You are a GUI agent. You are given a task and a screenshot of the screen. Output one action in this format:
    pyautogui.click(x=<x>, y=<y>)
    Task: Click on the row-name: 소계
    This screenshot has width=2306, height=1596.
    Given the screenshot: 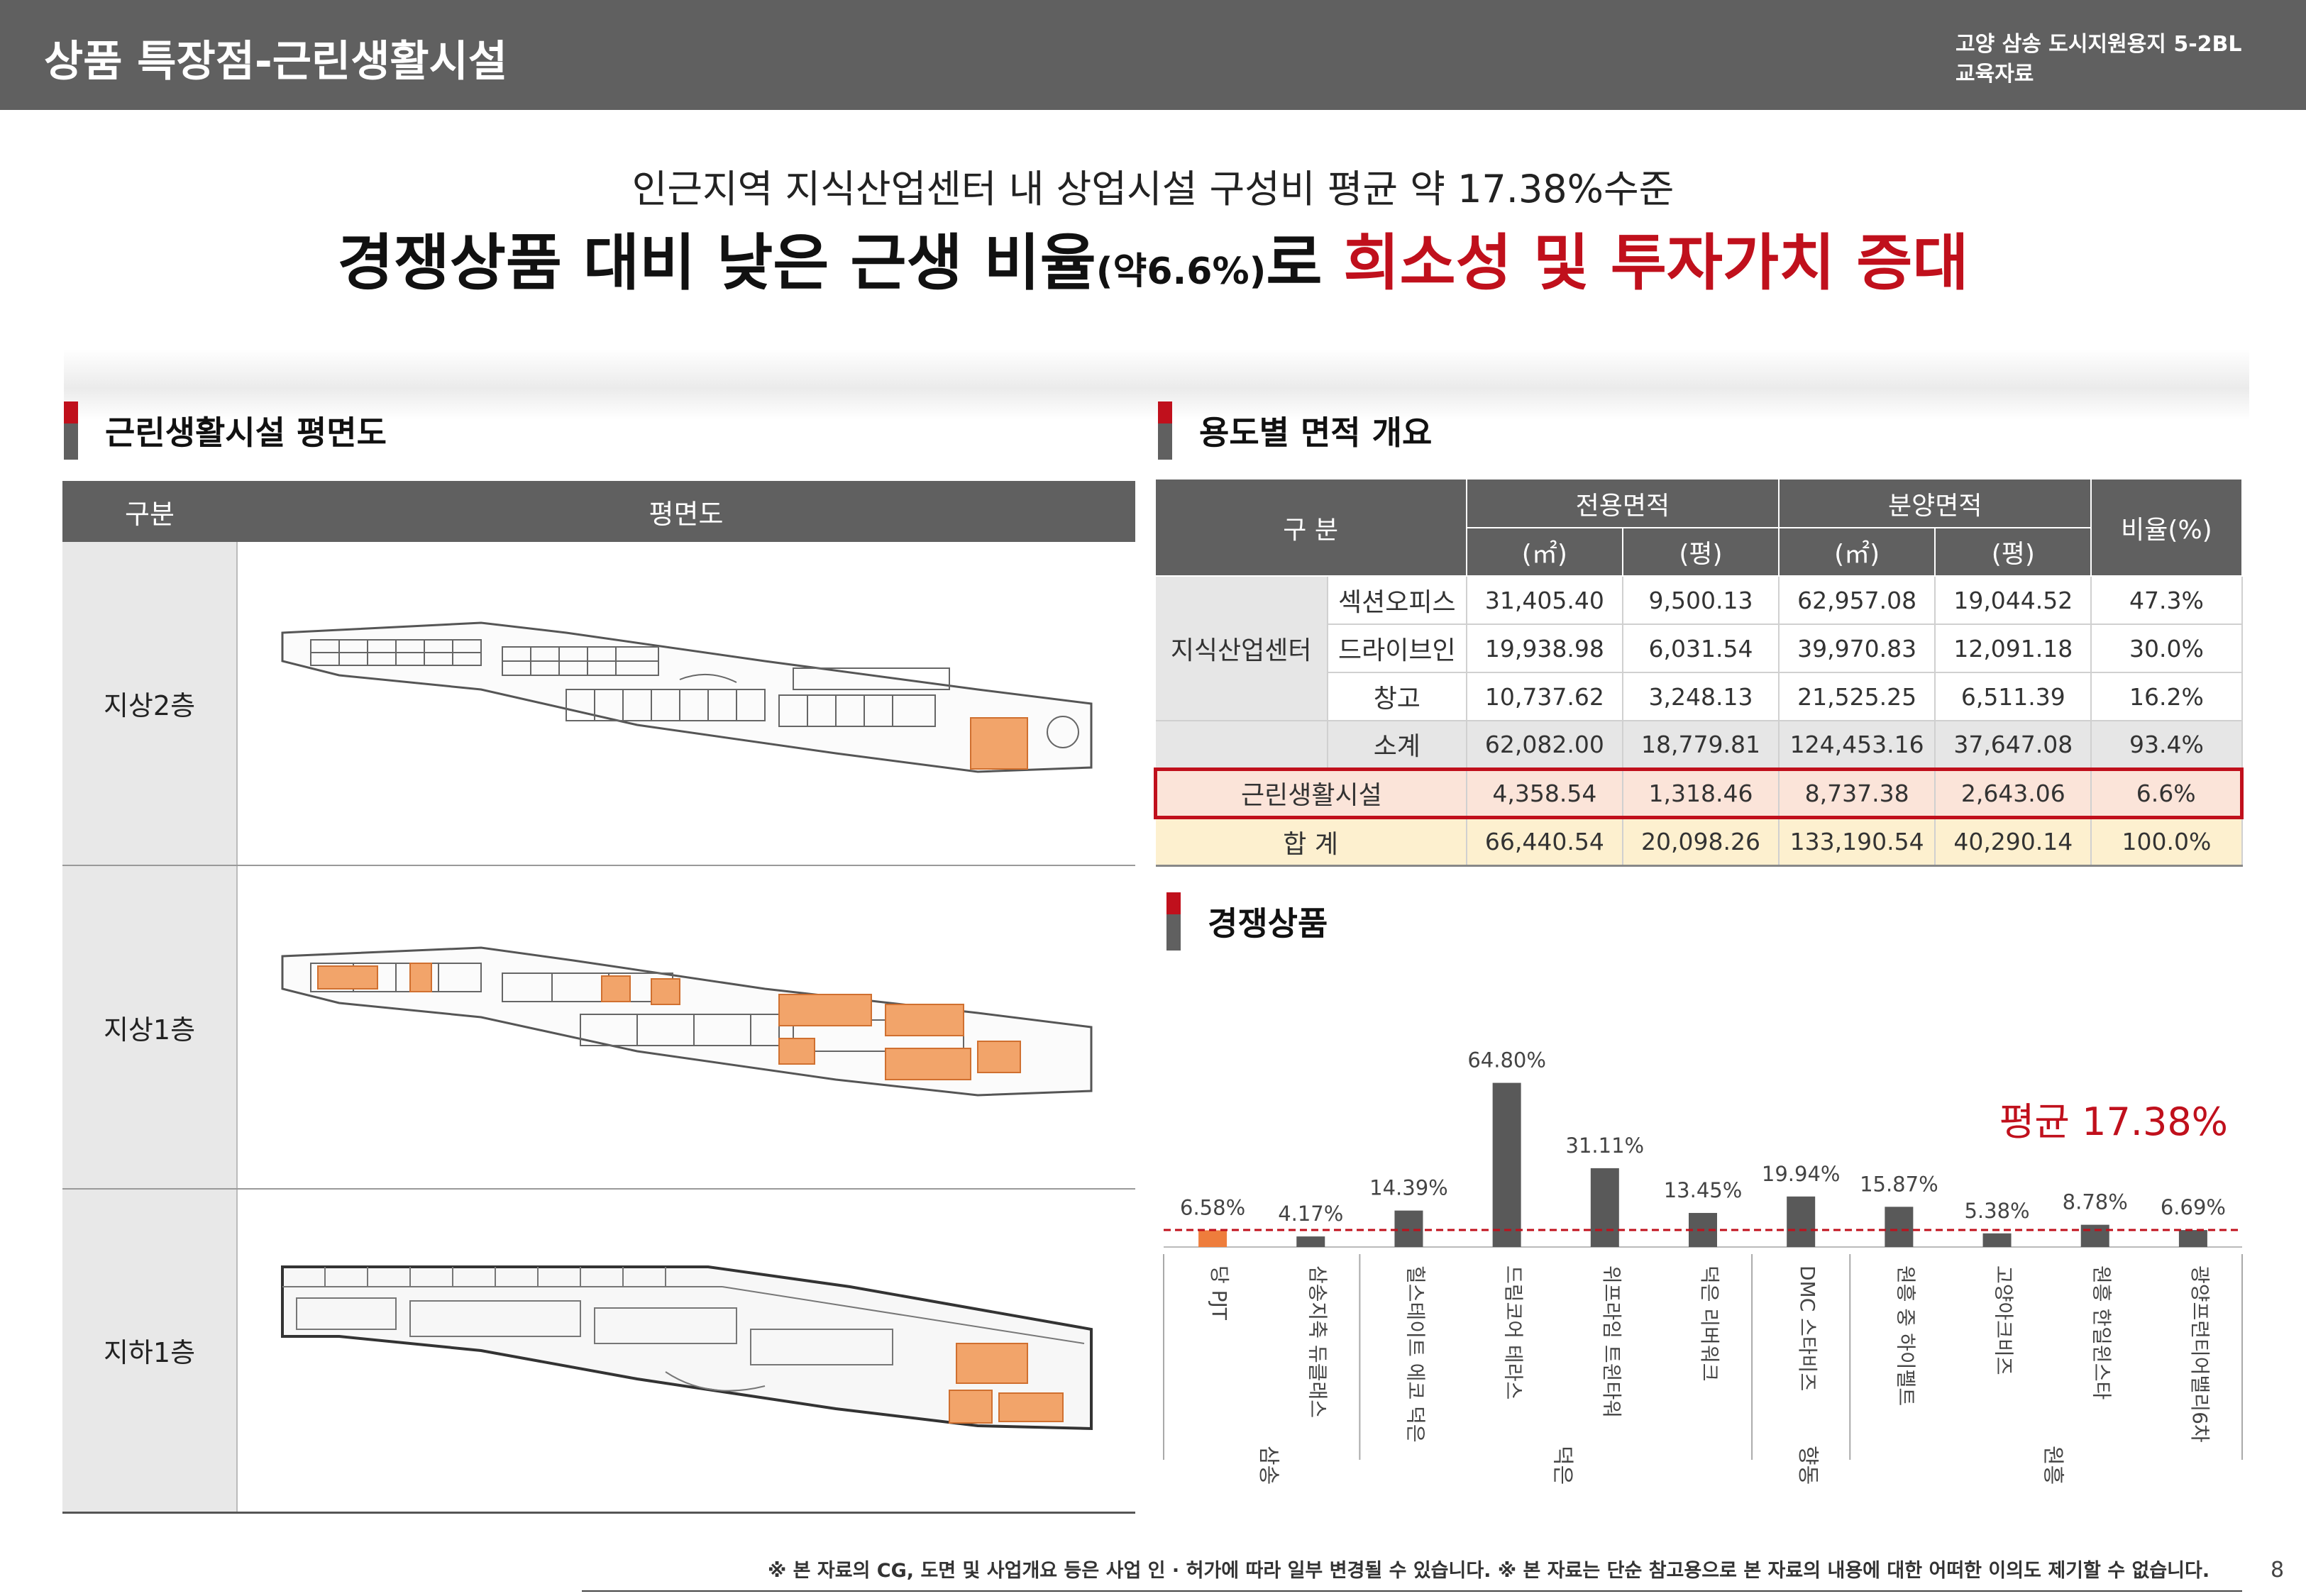 What is the action you would take?
    pyautogui.click(x=1397, y=745)
    